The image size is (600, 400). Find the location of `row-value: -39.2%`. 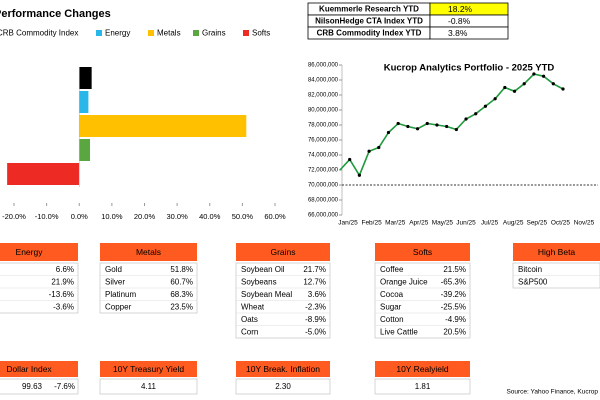

row-value: -39.2% is located at coordinates (453, 294).